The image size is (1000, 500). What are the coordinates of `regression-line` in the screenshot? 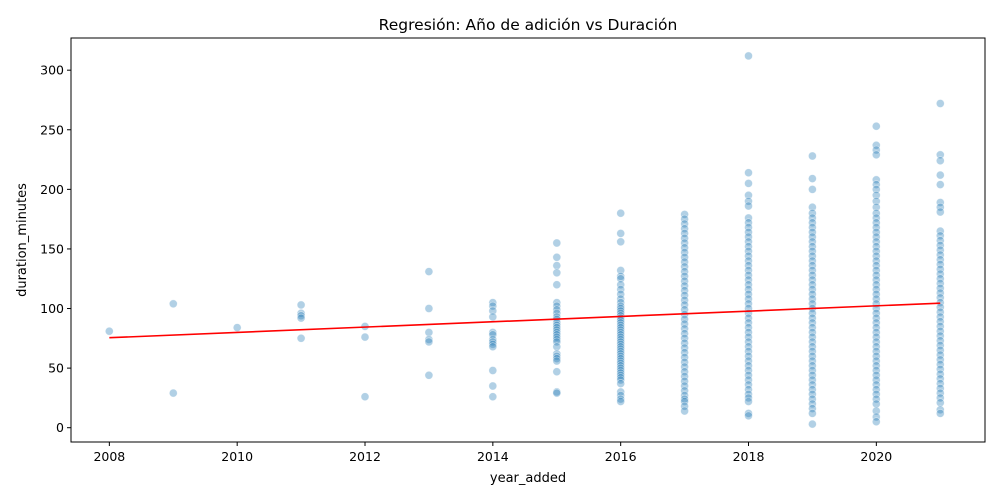 It's located at (525, 320).